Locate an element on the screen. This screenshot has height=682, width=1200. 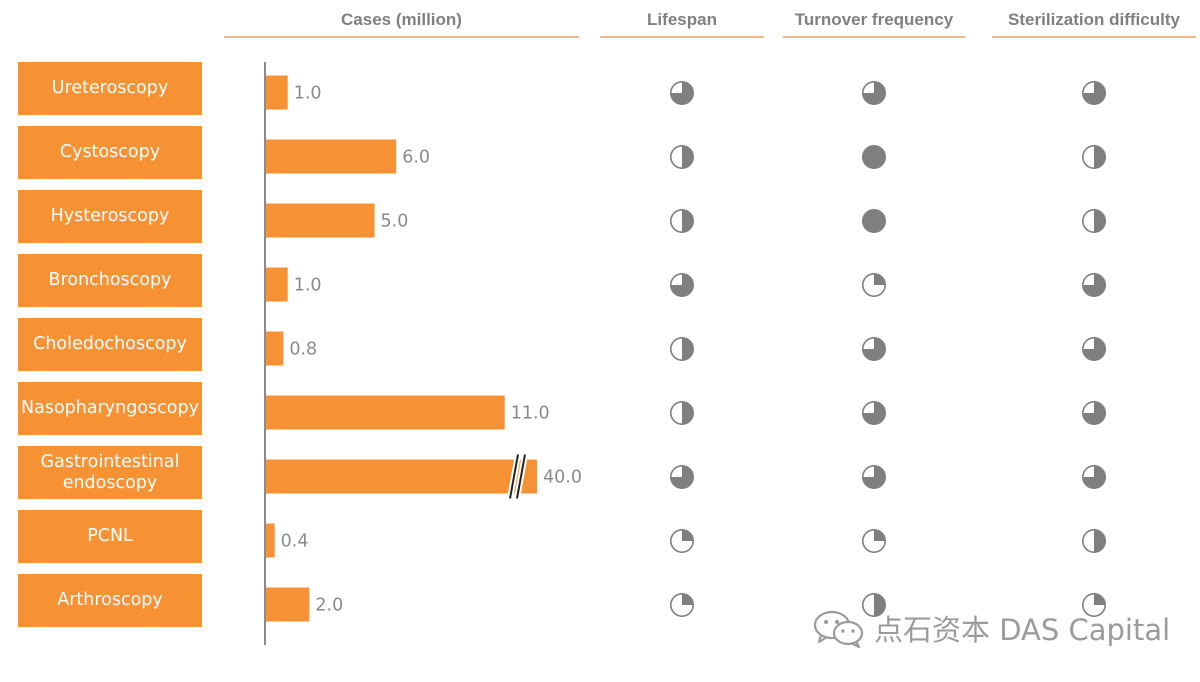
category-label: PCNL is located at coordinates (110, 536).